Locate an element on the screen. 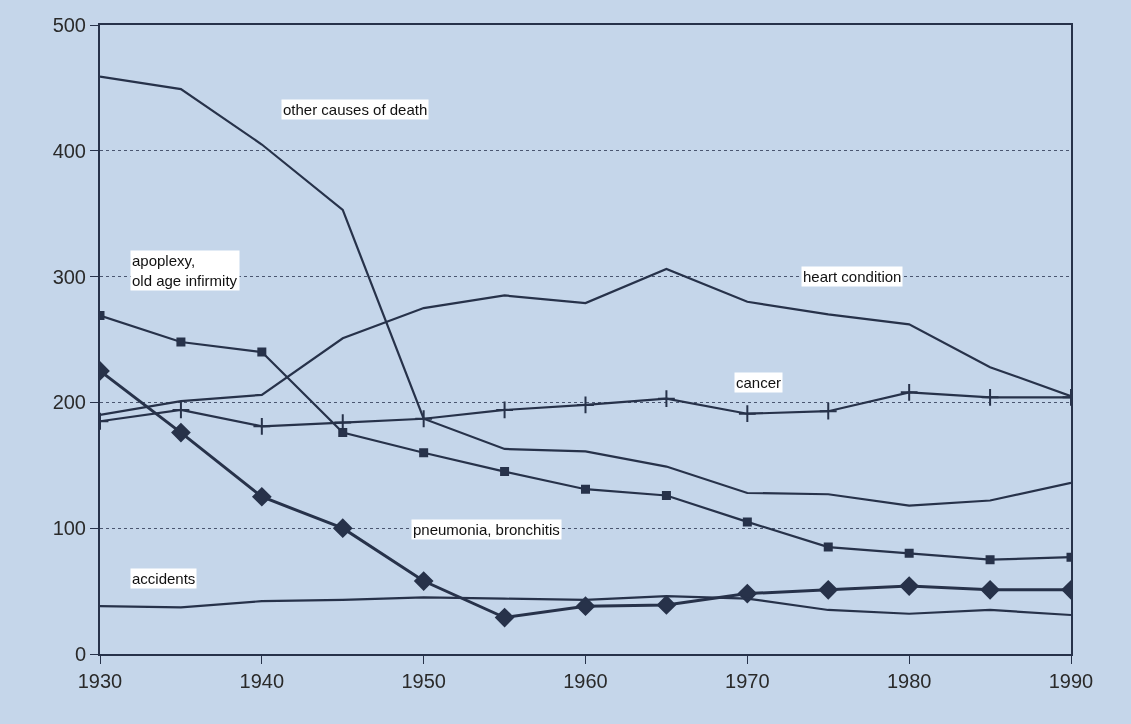  y-tick-label: 400 is located at coordinates (69, 150).